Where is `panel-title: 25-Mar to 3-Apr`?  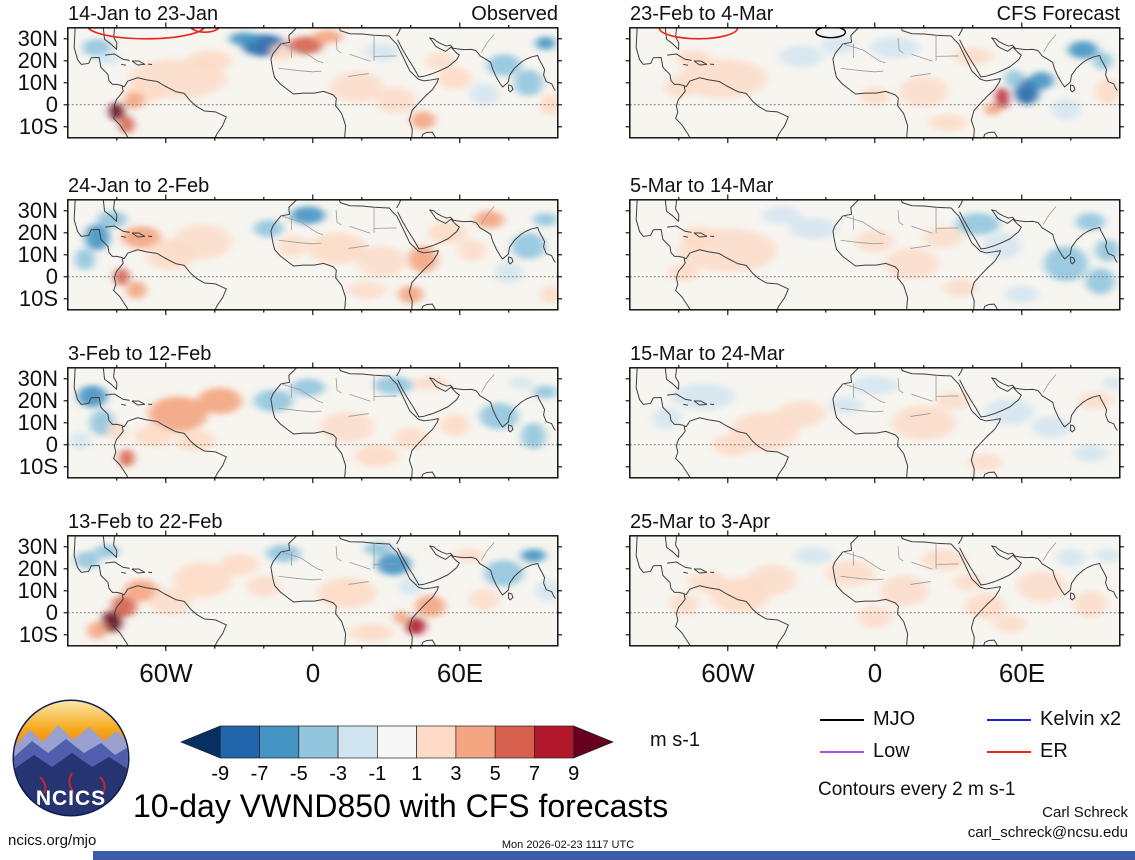
panel-title: 25-Mar to 3-Apr is located at coordinates (700, 522).